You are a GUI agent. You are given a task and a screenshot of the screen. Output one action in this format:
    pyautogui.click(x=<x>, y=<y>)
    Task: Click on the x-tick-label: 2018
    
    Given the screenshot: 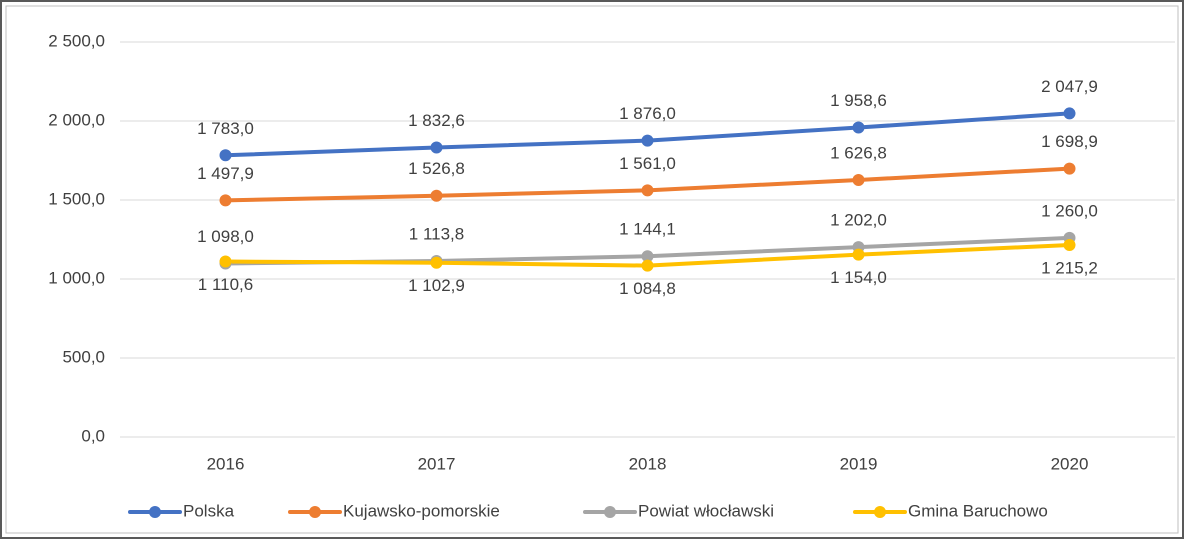 What is the action you would take?
    pyautogui.click(x=648, y=463)
    